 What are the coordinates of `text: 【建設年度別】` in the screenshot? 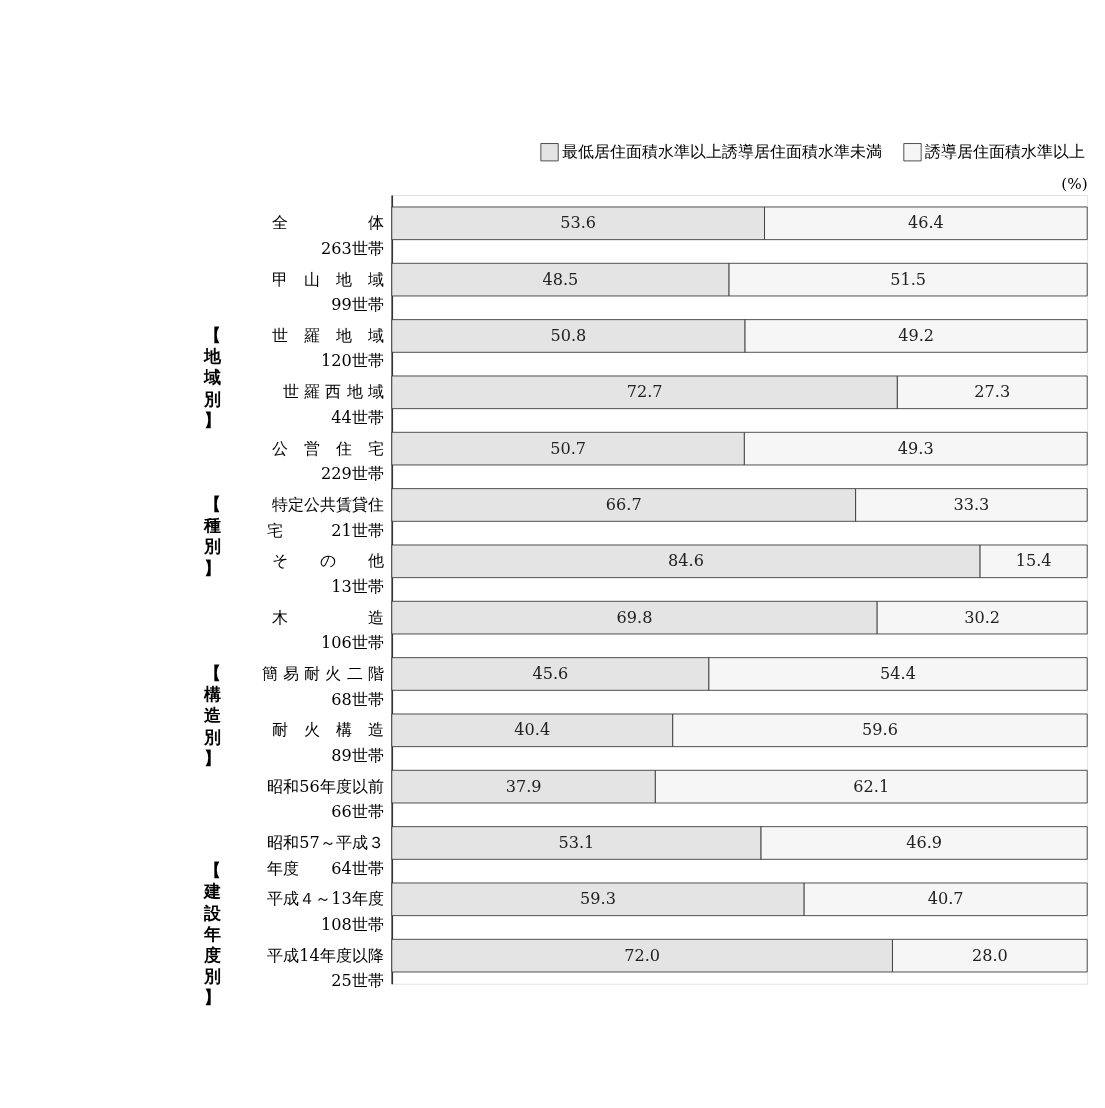 It's located at (211, 934).